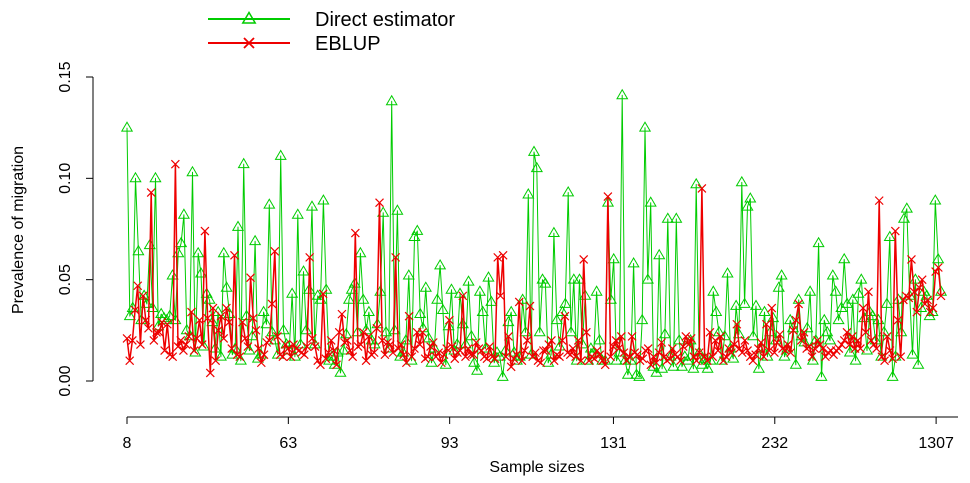 This screenshot has height=483, width=970. Describe the element at coordinates (348, 44) in the screenshot. I see `legend-label: EBLUP` at that location.